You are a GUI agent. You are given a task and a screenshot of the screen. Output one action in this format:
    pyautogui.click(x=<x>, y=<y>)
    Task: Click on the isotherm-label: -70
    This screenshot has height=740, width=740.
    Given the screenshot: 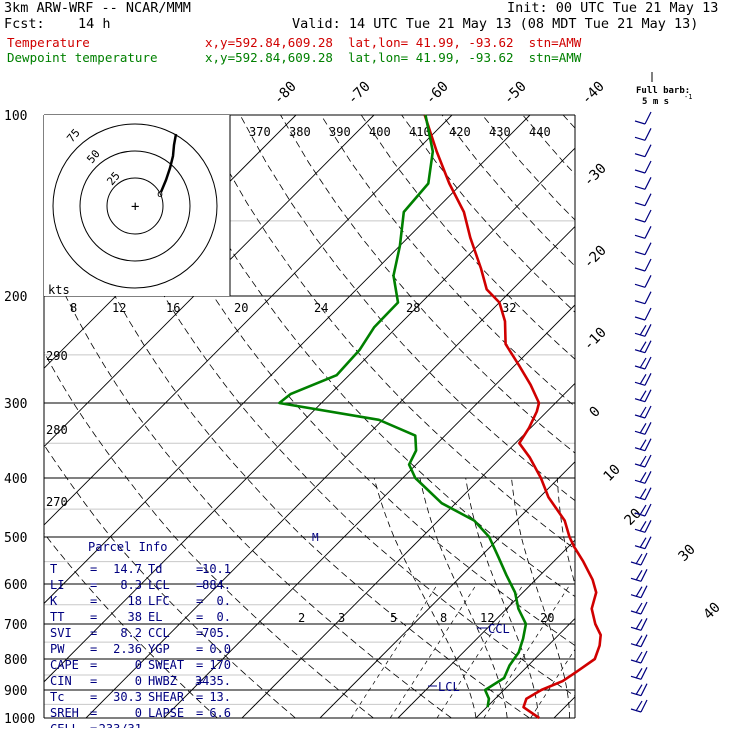 What is the action you would take?
    pyautogui.click(x=359, y=93)
    